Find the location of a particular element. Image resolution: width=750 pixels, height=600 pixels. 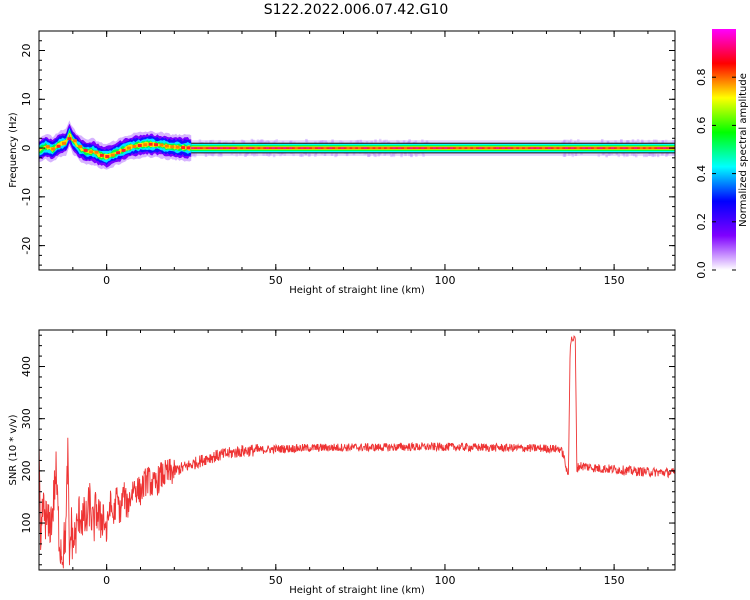

heatmap-ridge-band is located at coordinates (115, 146).